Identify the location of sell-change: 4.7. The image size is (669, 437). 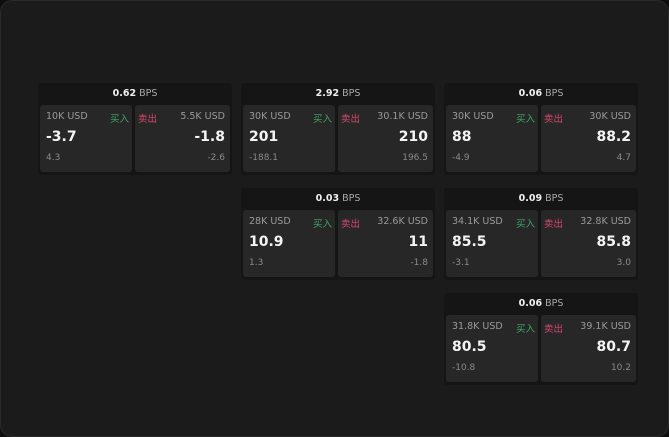
(623, 158).